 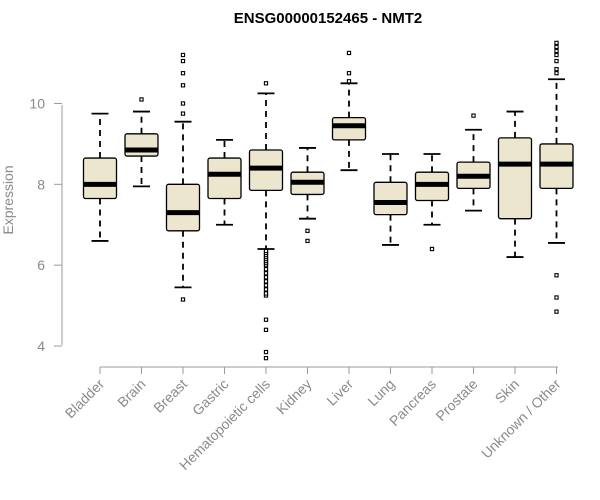 I want to click on box-group-gastric, so click(x=224, y=182).